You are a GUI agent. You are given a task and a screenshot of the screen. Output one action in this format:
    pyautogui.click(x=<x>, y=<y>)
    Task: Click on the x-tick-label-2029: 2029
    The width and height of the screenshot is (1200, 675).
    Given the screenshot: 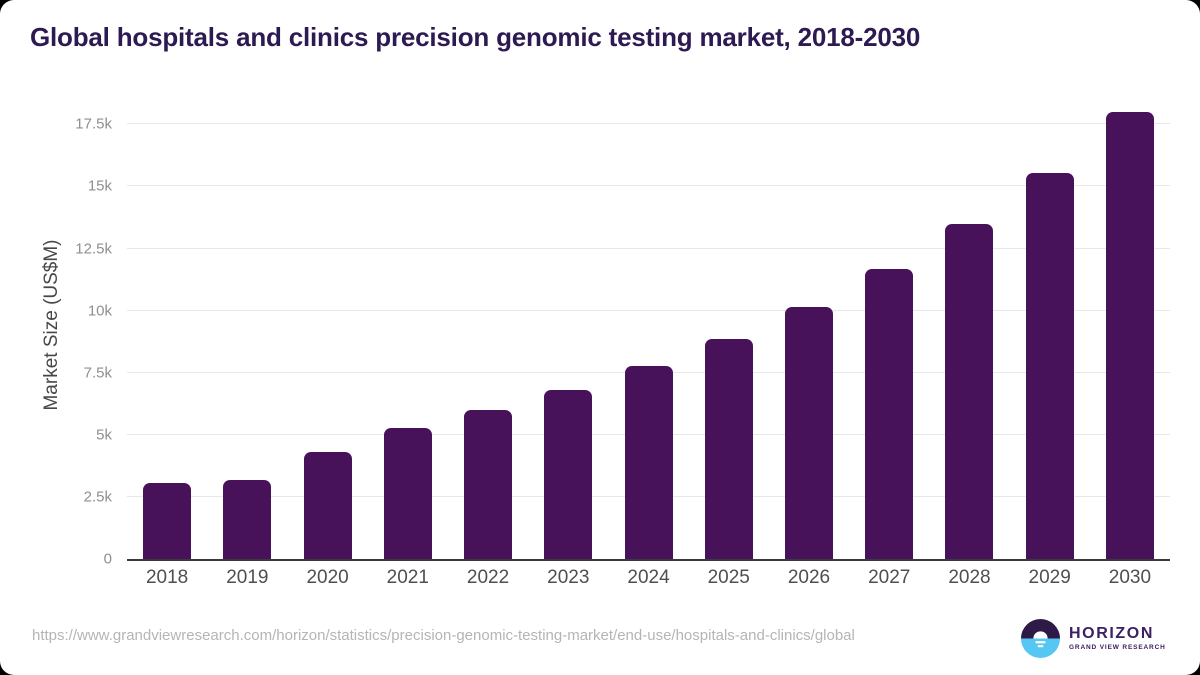 What is the action you would take?
    pyautogui.click(x=1049, y=577)
    